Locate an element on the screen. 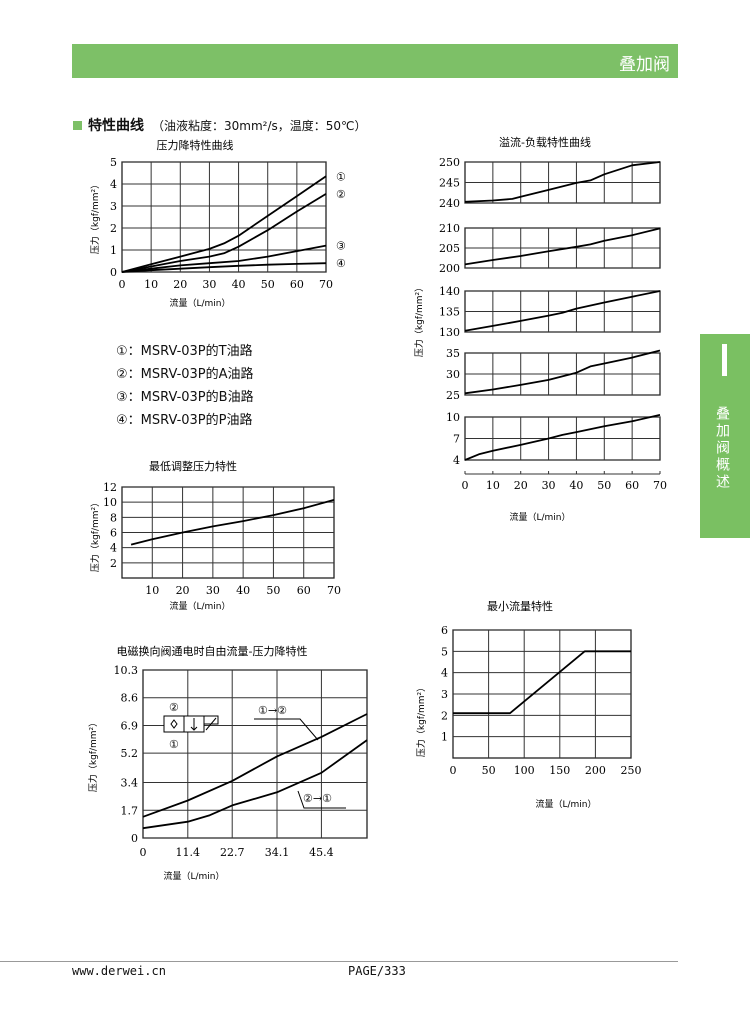 The height and width of the screenshot is (1018, 750). y-tick-label: 250 is located at coordinates (449, 162).